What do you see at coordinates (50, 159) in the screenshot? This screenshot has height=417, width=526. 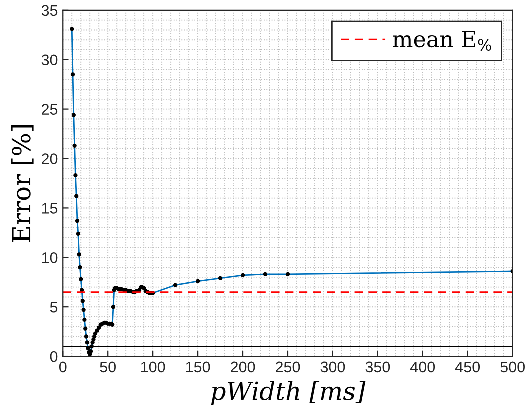 I see `y-tick-label: 20` at bounding box center [50, 159].